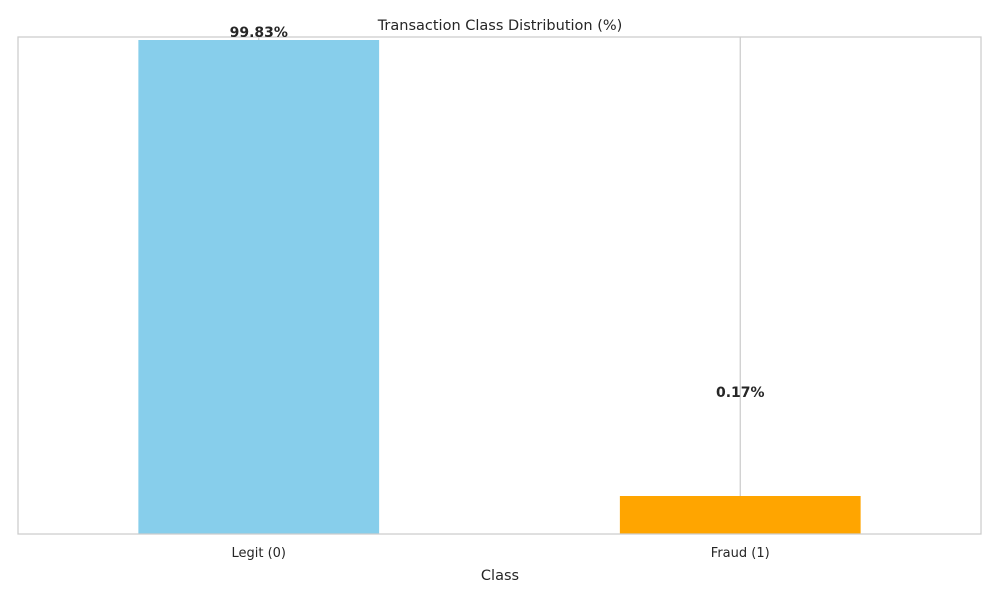 The image size is (1000, 600). What do you see at coordinates (259, 33) in the screenshot?
I see `data-label-0: 99.83%` at bounding box center [259, 33].